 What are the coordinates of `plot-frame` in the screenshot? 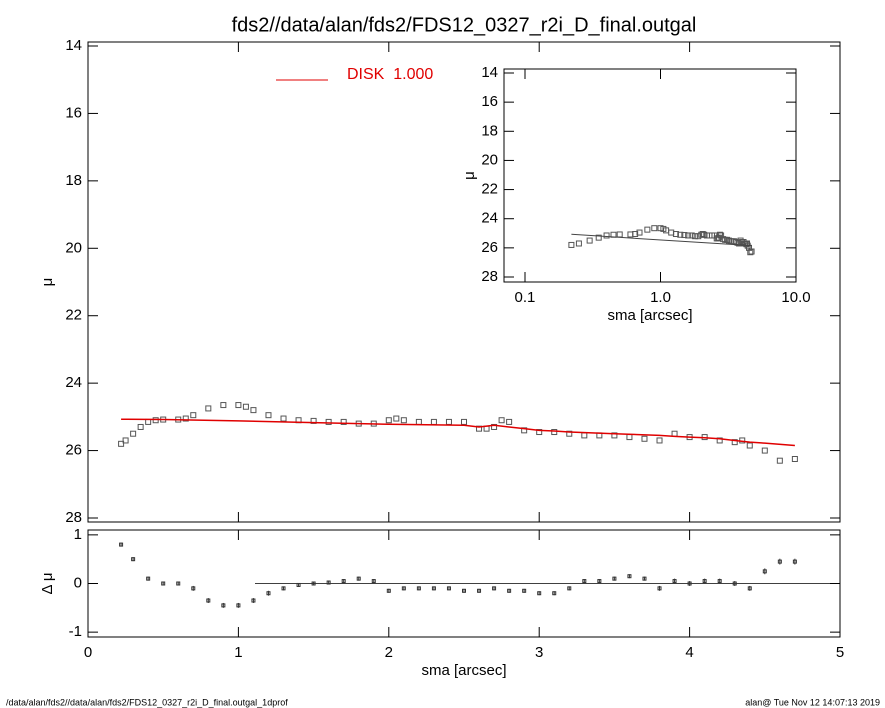 It's located at (650, 175).